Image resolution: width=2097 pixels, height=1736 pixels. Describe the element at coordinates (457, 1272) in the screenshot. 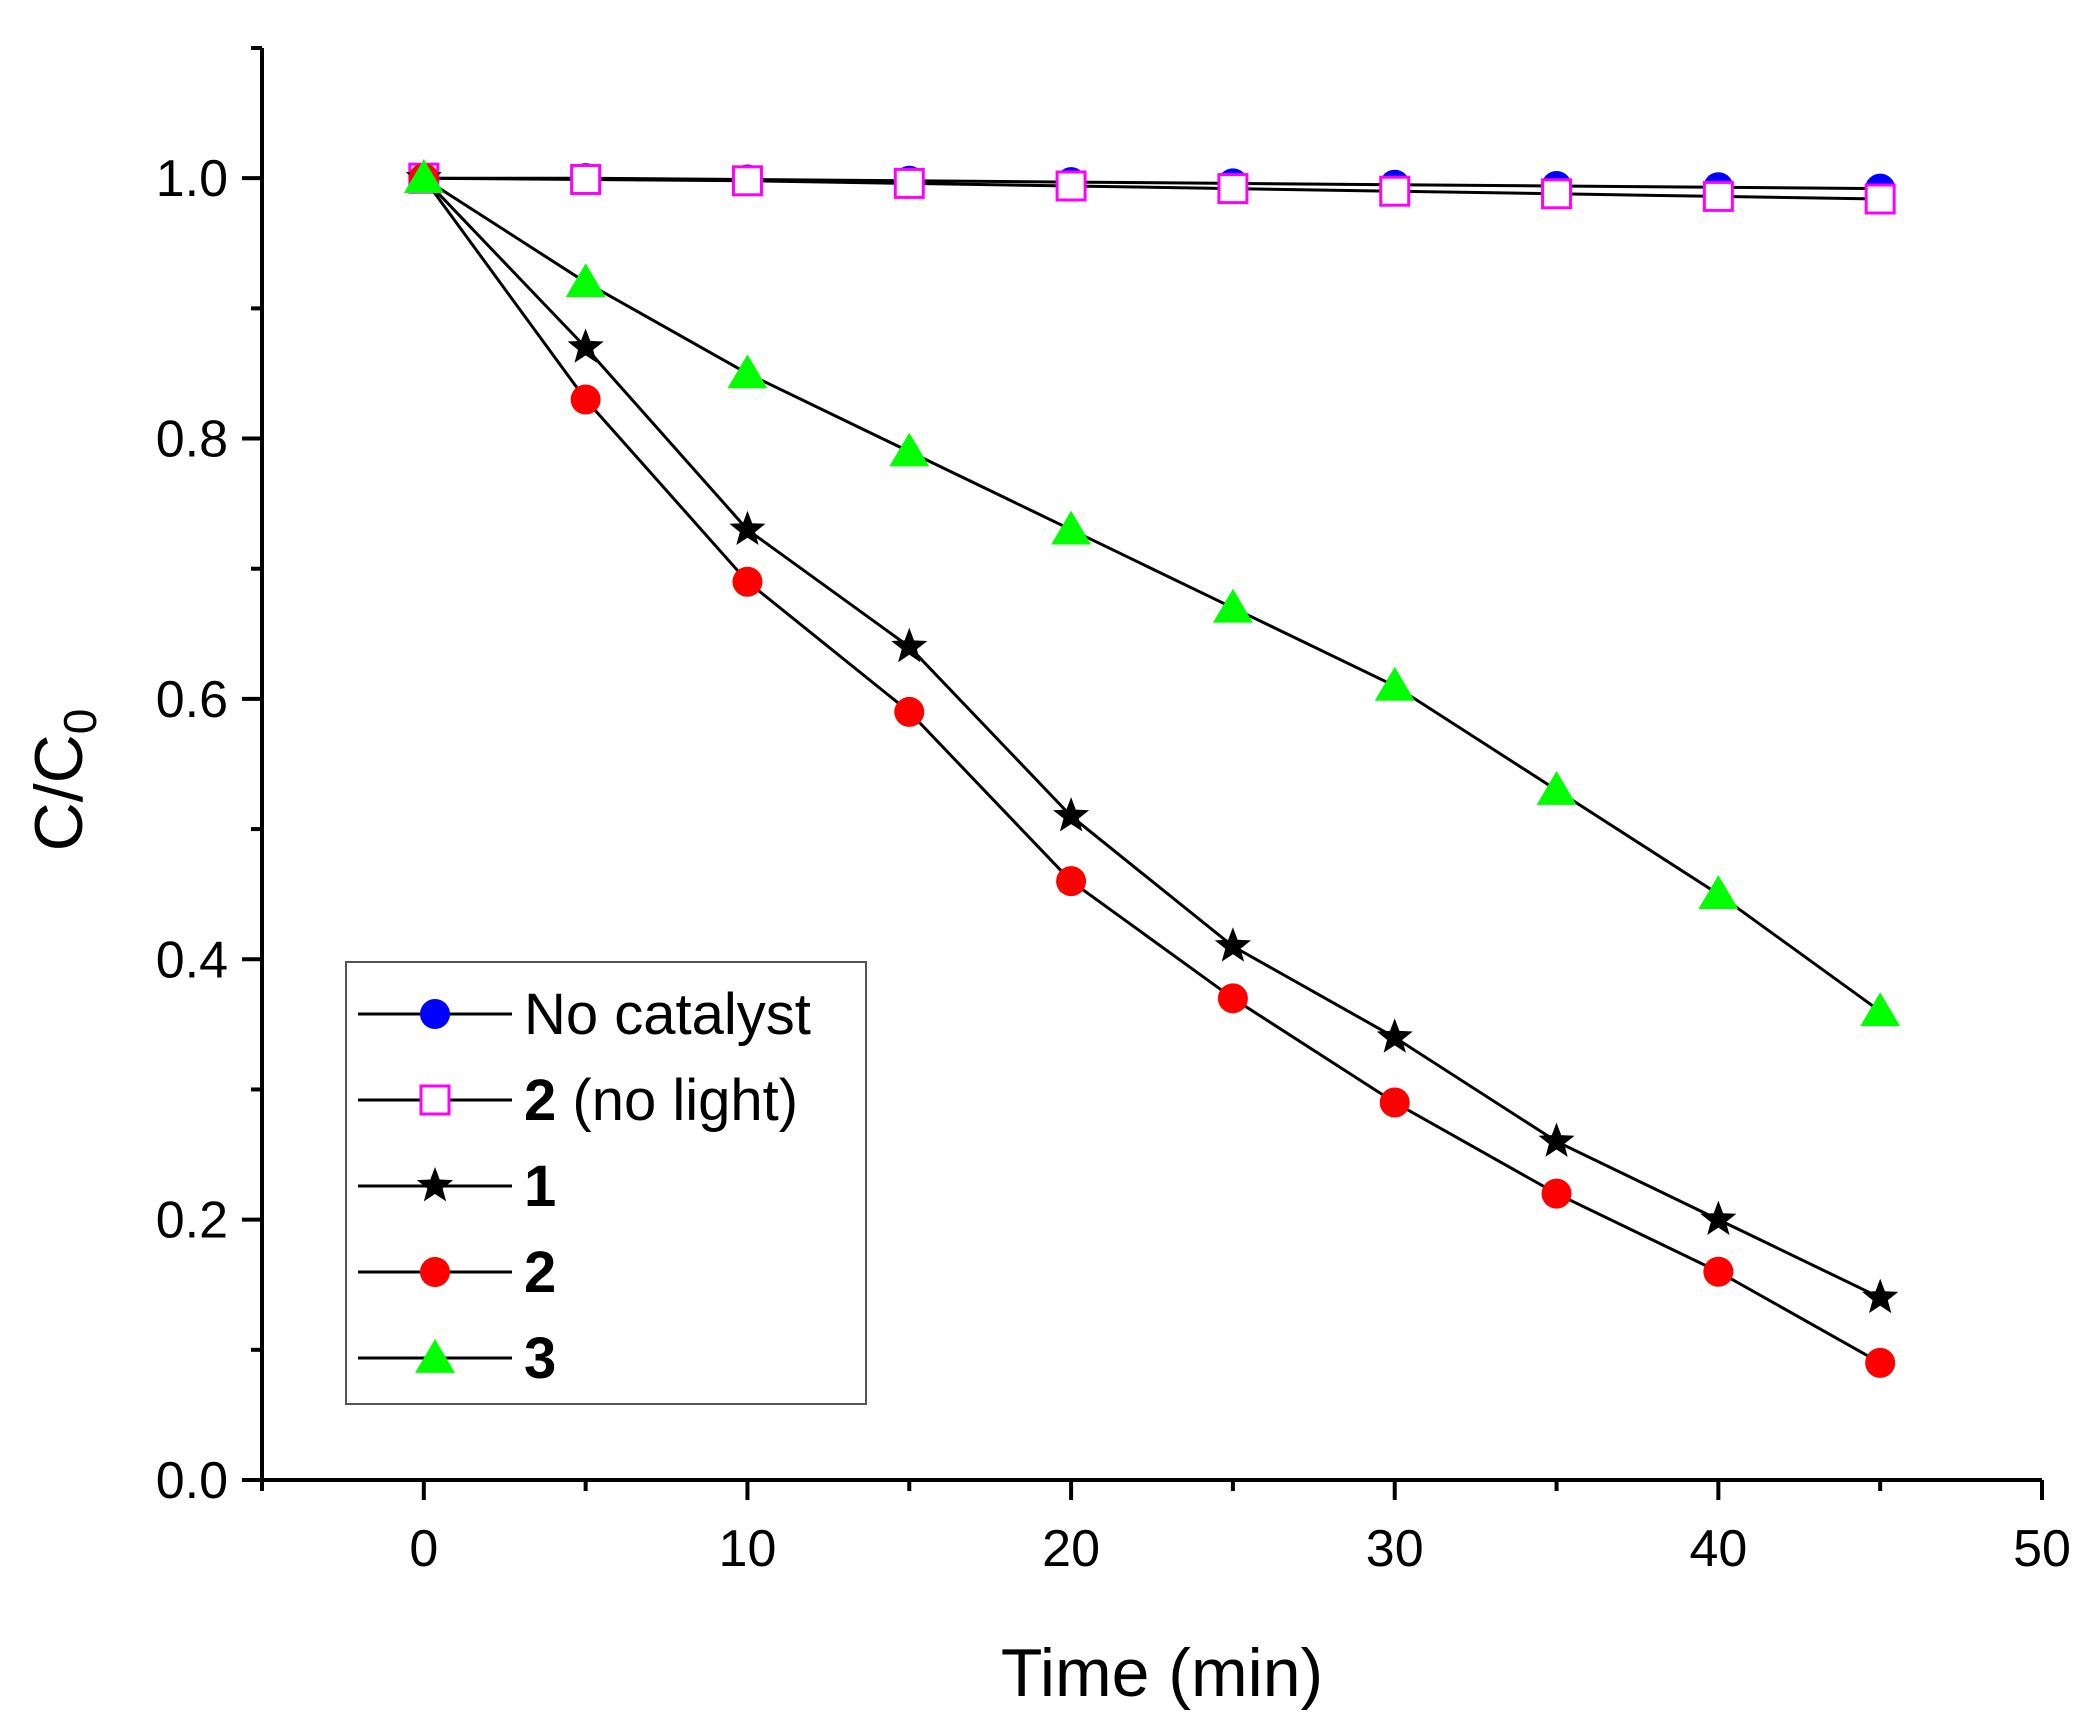

I see `legend-item: 2` at that location.